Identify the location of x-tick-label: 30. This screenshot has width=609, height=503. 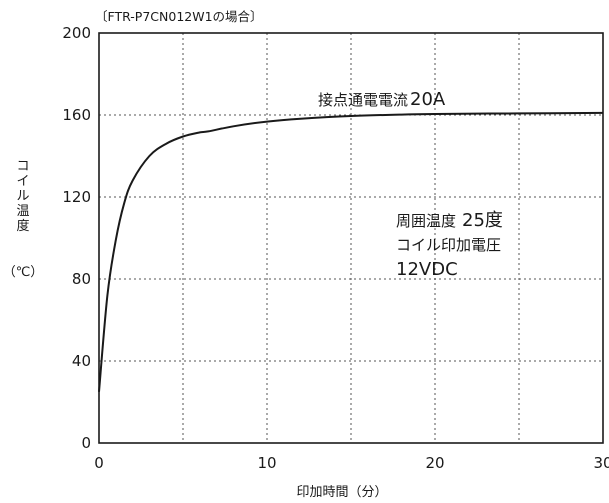
(601, 463).